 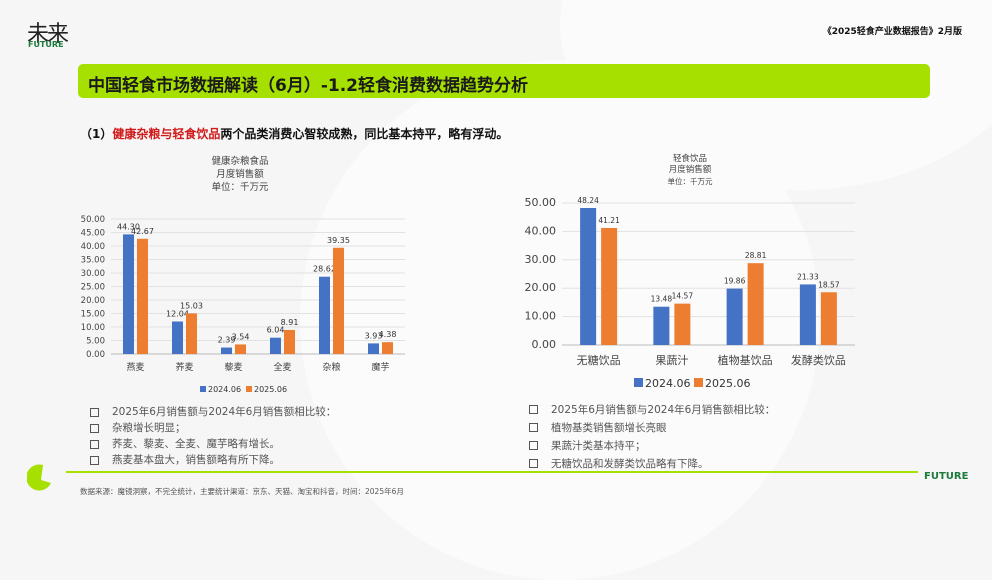 I want to click on chart-title-line: 健康杂粮食品, so click(x=240, y=161).